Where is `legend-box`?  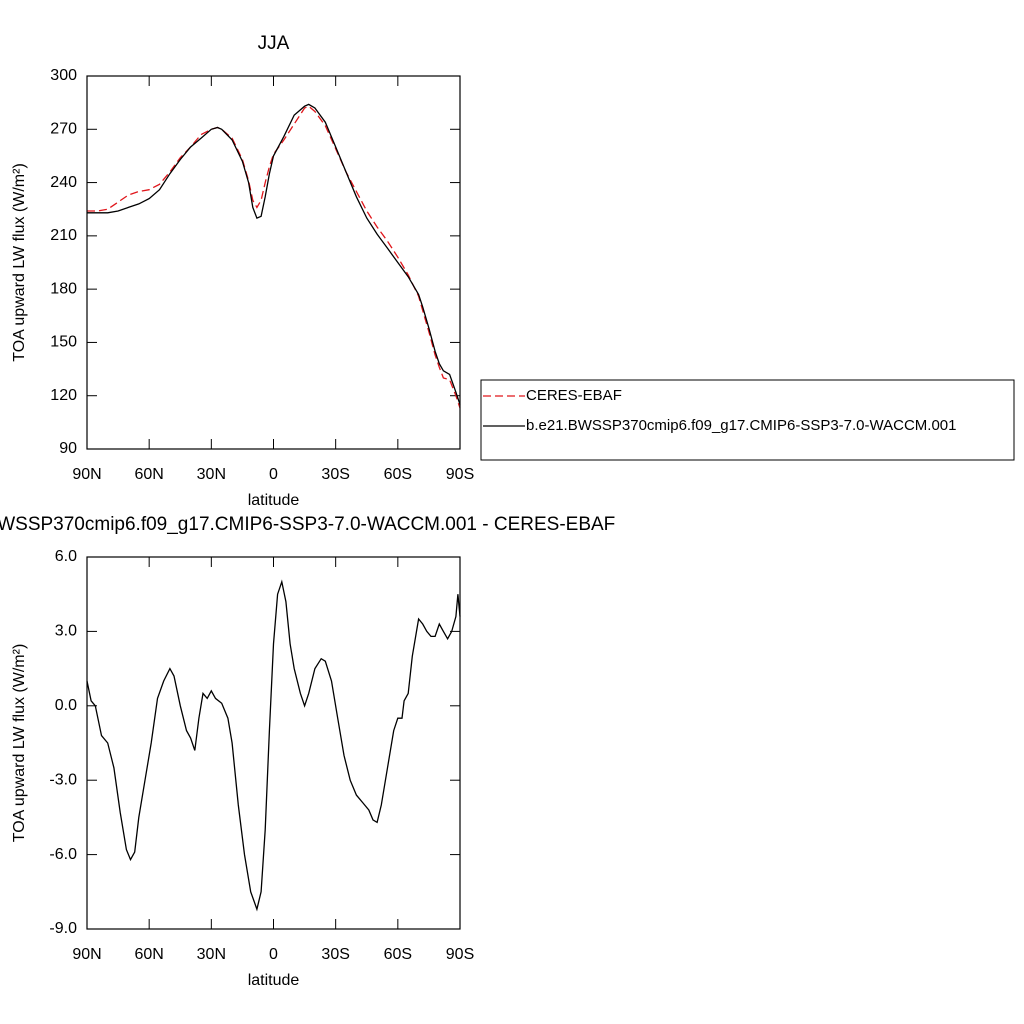
legend-box is located at coordinates (747, 420).